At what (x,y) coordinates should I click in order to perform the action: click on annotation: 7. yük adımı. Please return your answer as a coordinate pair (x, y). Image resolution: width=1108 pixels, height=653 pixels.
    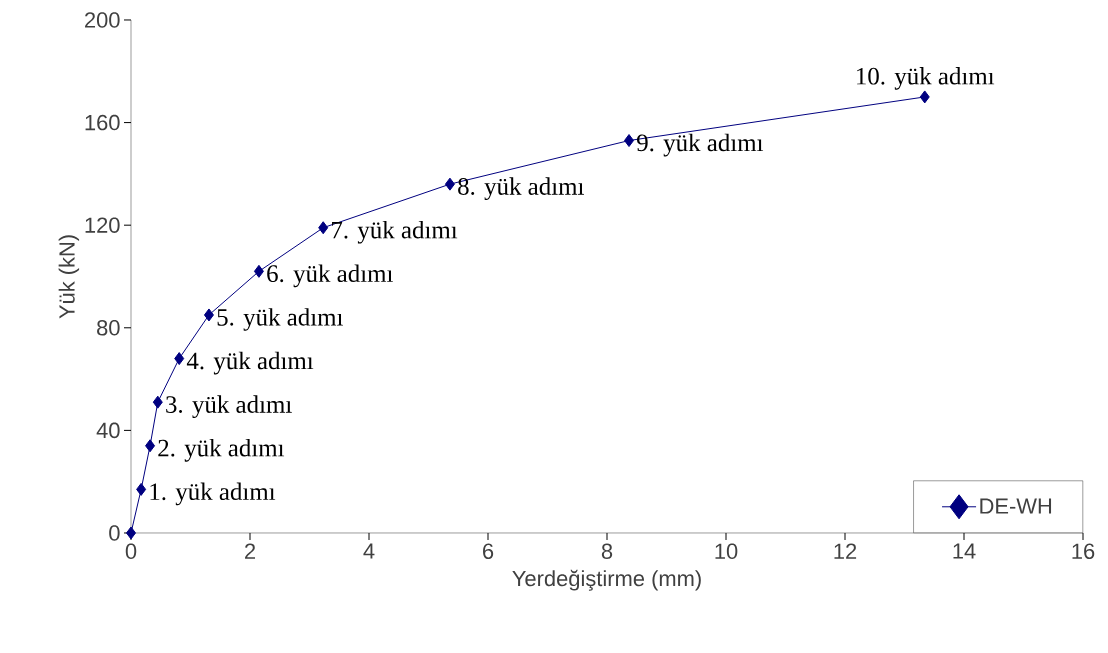
    Looking at the image, I should click on (395, 232).